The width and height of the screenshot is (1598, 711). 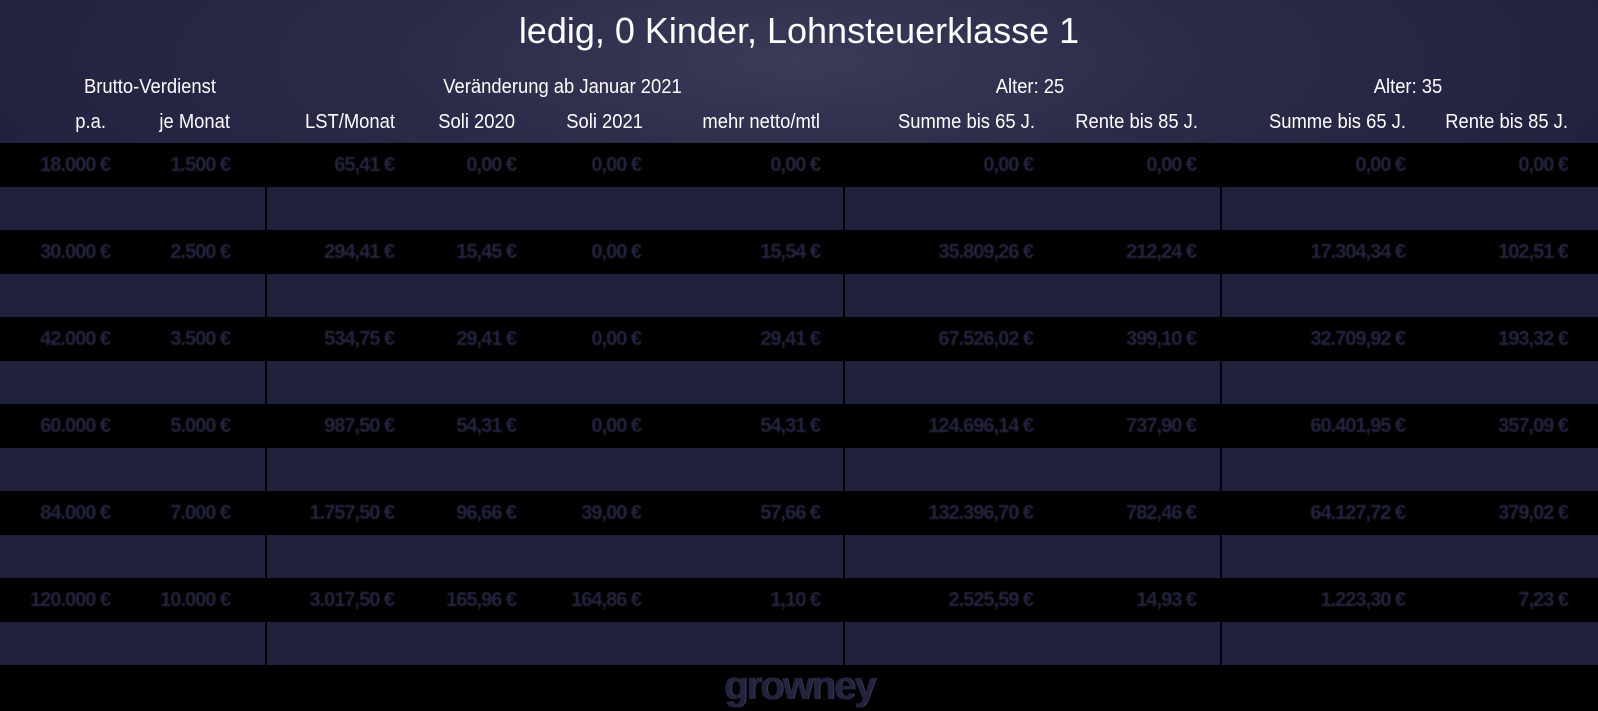 I want to click on cell-rente-25: 14,93 €, so click(x=1166, y=600).